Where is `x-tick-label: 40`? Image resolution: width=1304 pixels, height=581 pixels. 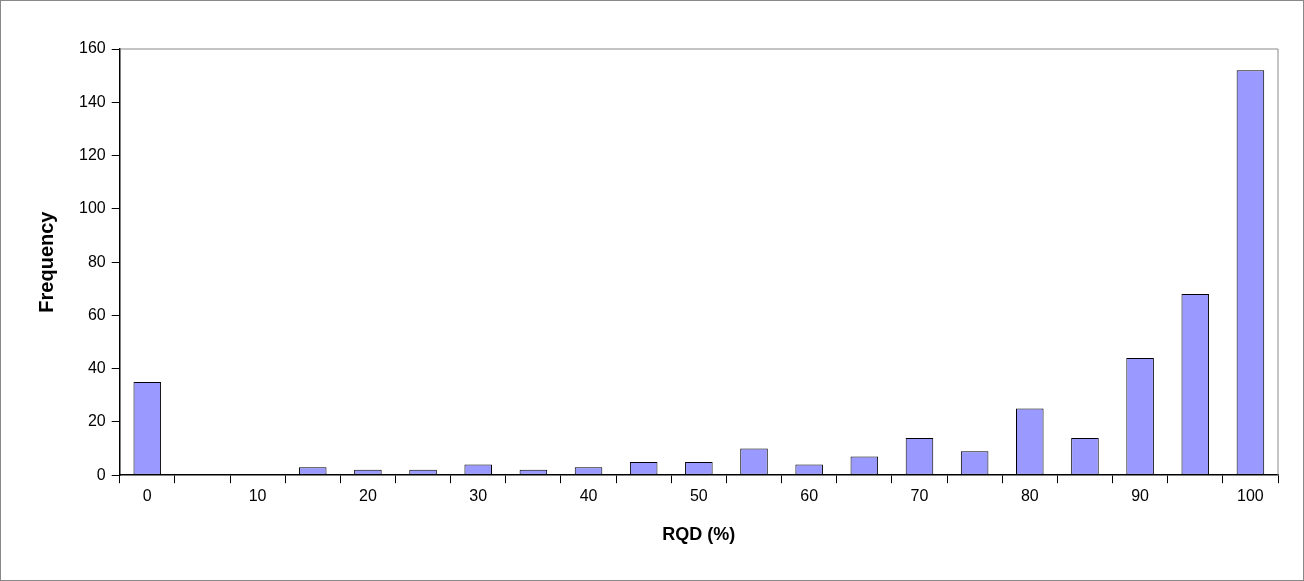
x-tick-label: 40 is located at coordinates (588, 496).